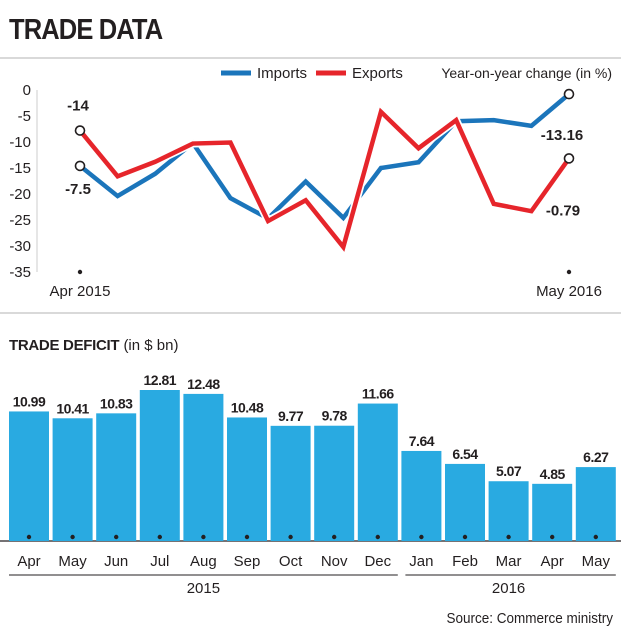 This screenshot has width=621, height=635. I want to click on x-tick-label: Jul, so click(159, 561).